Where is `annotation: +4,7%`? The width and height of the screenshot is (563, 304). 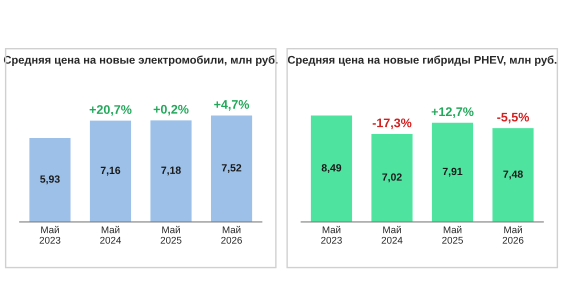 annotation: +4,7% is located at coordinates (232, 105).